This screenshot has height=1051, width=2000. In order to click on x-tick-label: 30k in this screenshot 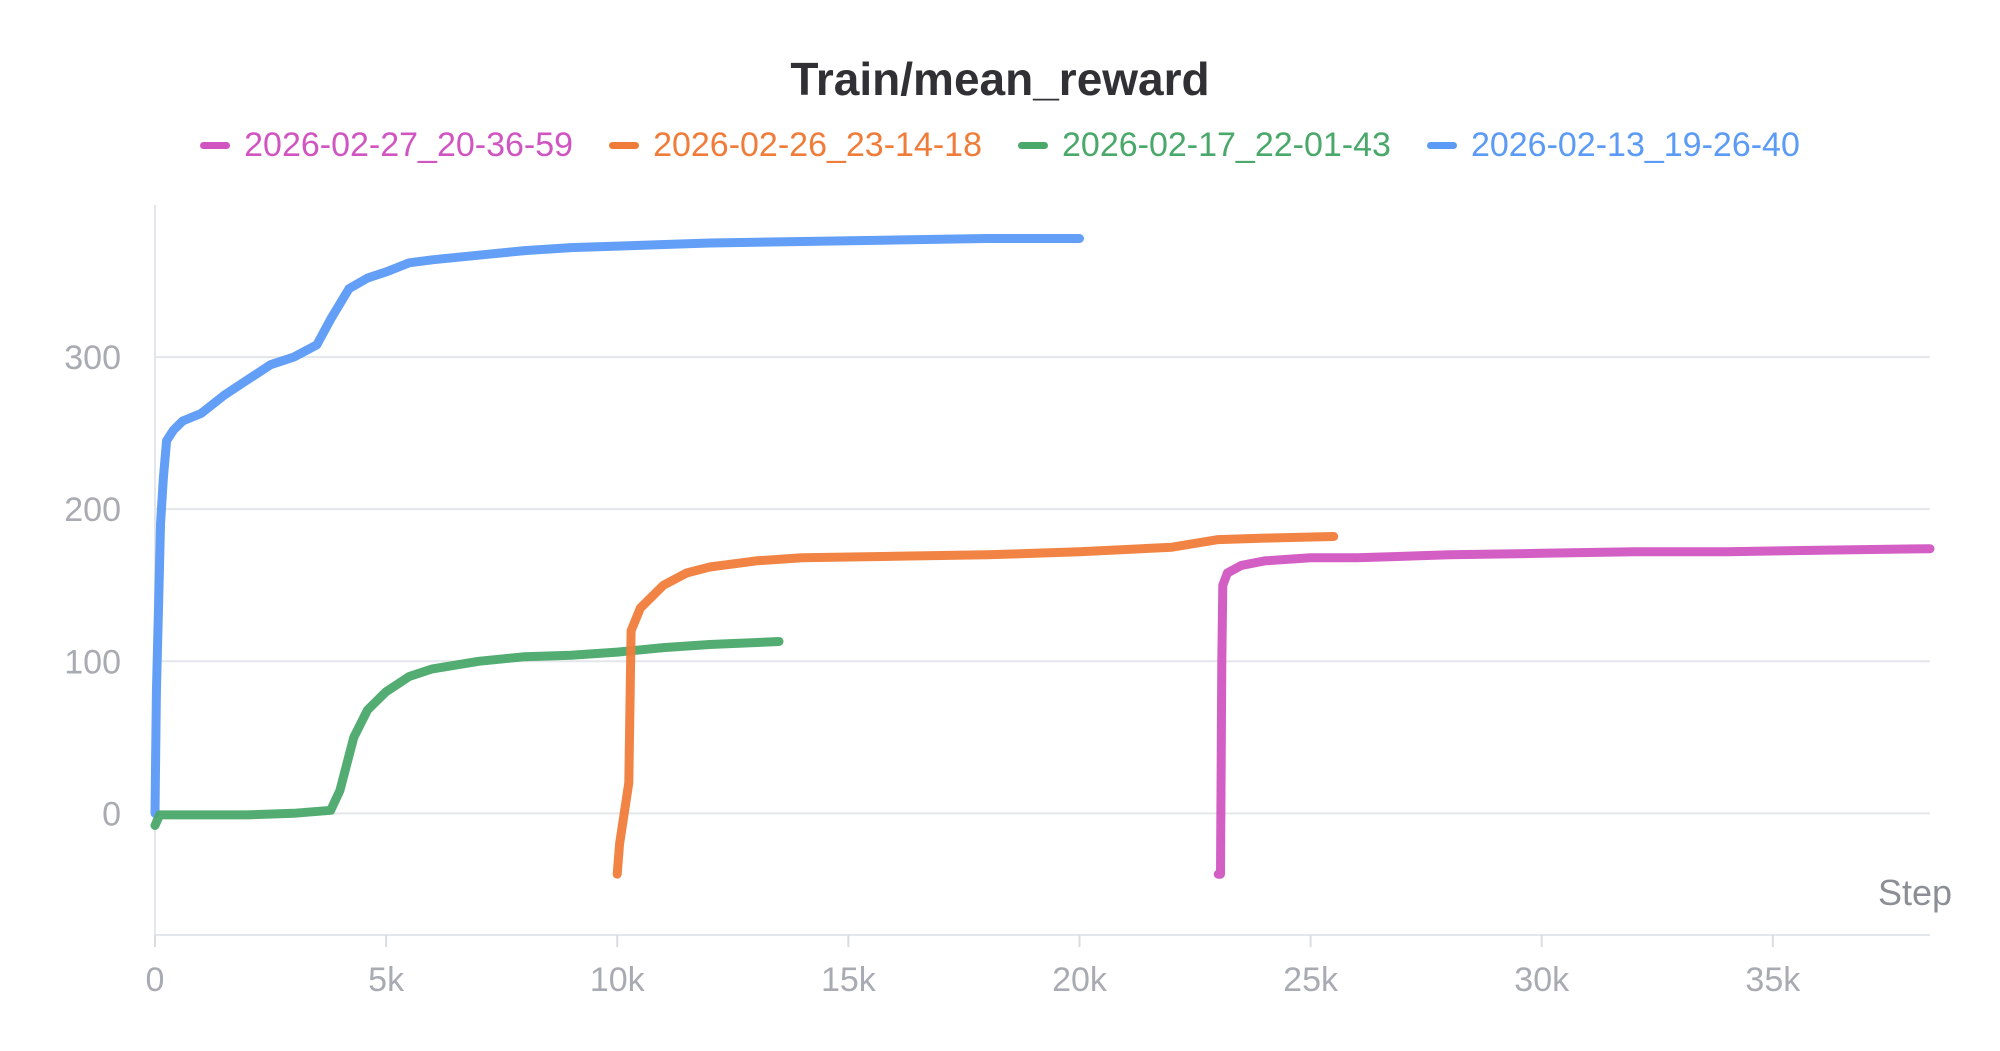, I will do `click(1542, 980)`.